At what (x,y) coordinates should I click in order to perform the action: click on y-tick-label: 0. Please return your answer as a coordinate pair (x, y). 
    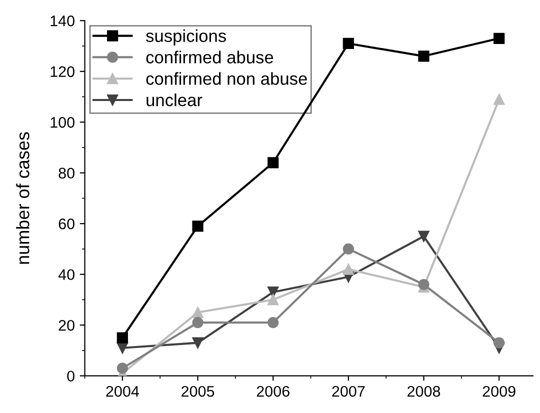
    Looking at the image, I should click on (70, 376).